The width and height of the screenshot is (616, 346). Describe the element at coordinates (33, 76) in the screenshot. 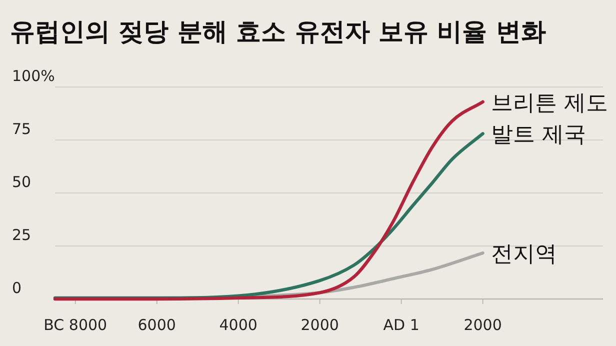

I see `y-tick-label: 100%` at that location.